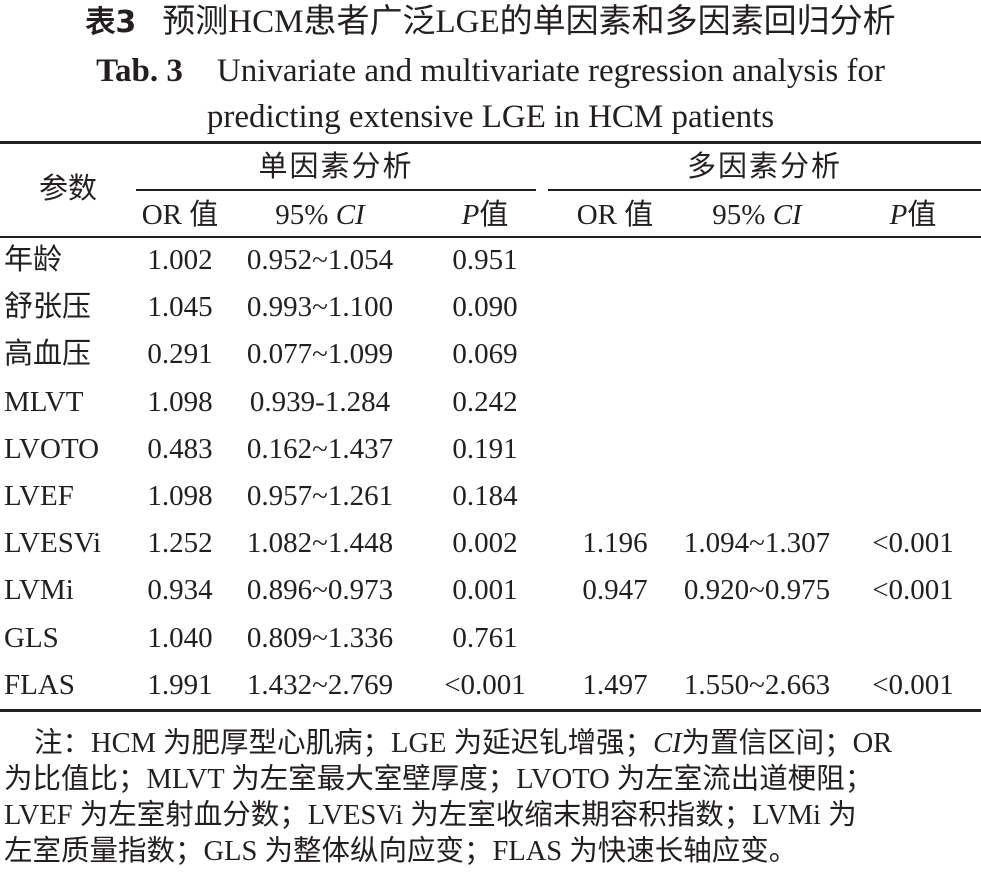 The image size is (981, 884). I want to click on param-cell: LVEF, so click(39, 496).